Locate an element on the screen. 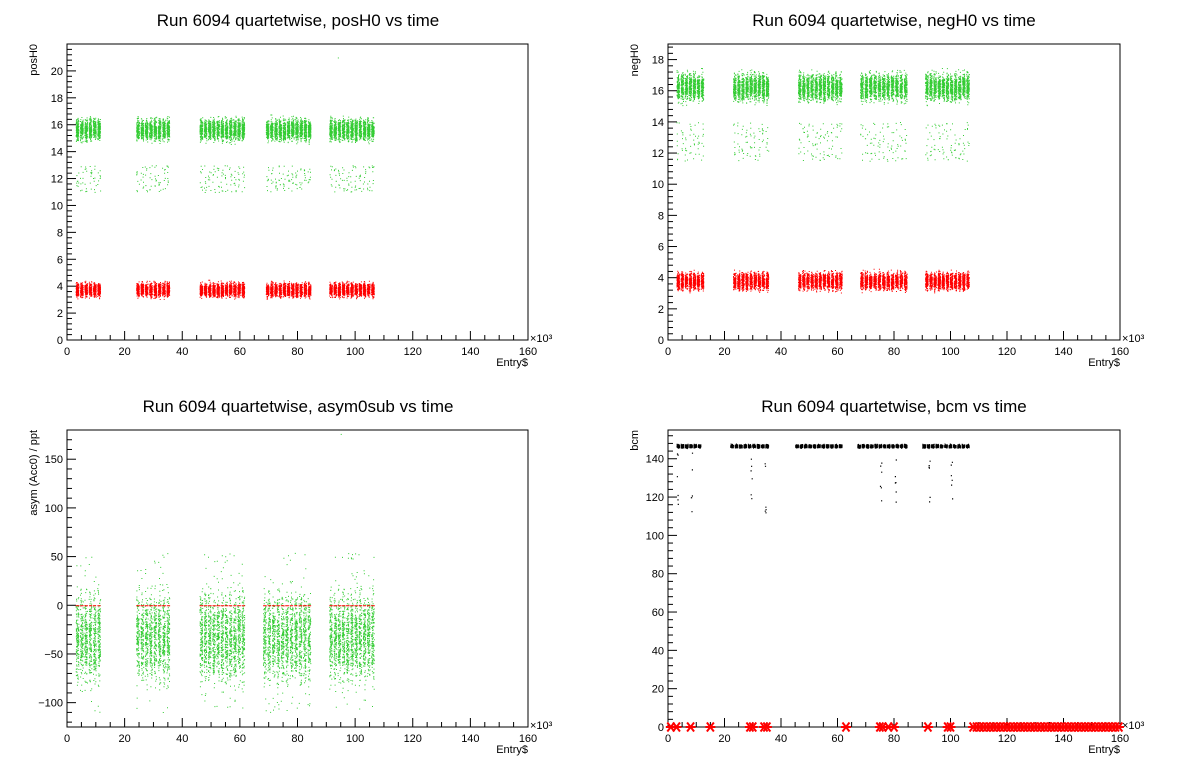 This screenshot has height=772, width=1196. y-tick-label: 40 is located at coordinates (658, 651).